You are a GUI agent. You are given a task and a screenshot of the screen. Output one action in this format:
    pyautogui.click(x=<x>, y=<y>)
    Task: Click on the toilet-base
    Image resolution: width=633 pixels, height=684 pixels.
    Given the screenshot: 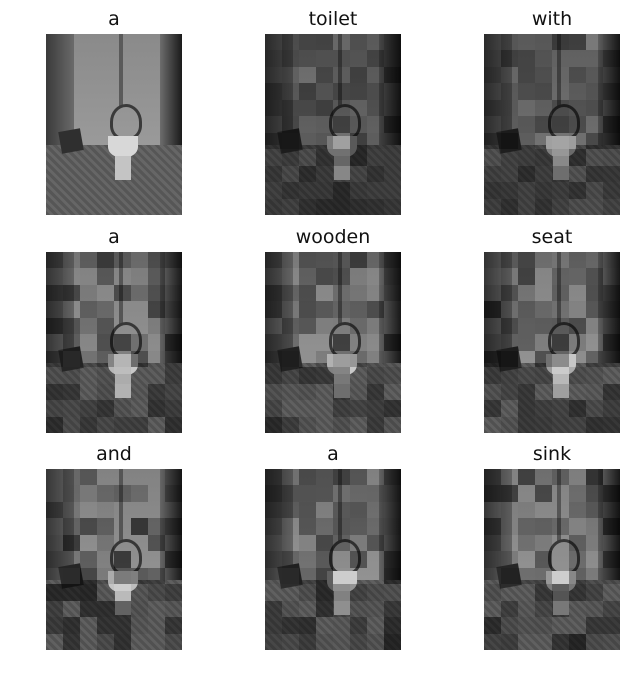 What is the action you would take?
    pyautogui.click(x=342, y=168)
    